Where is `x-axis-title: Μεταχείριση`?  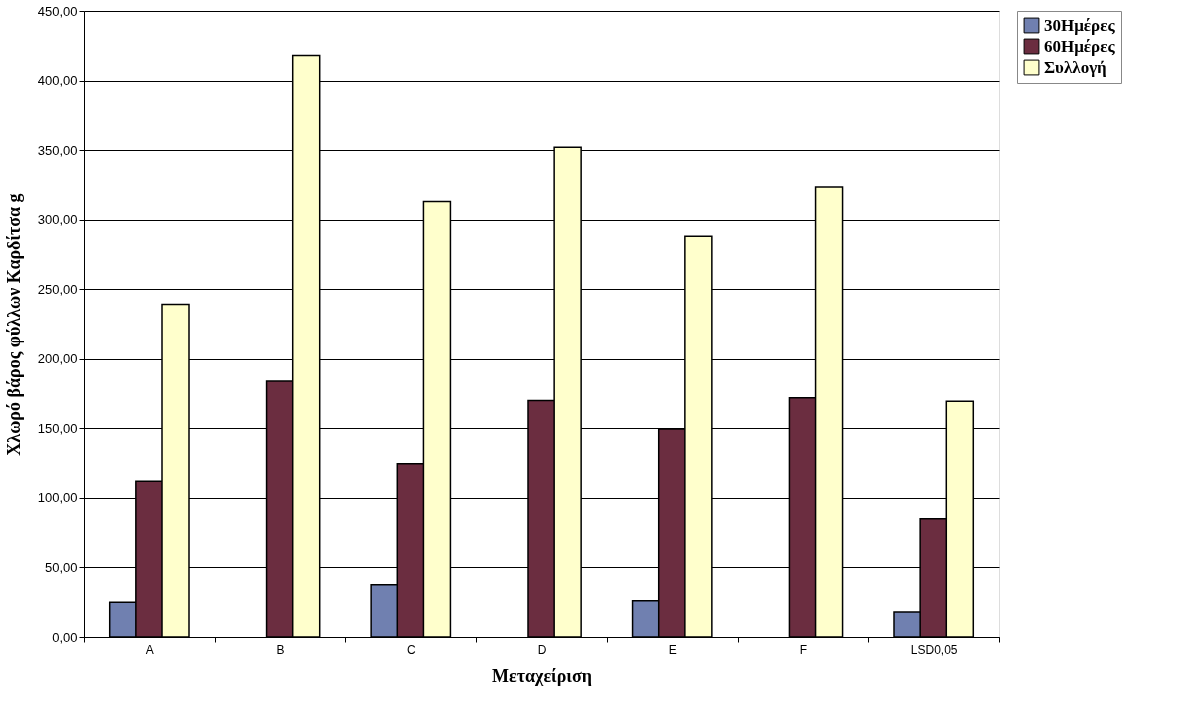
x-axis-title: Μεταχείριση is located at coordinates (542, 675).